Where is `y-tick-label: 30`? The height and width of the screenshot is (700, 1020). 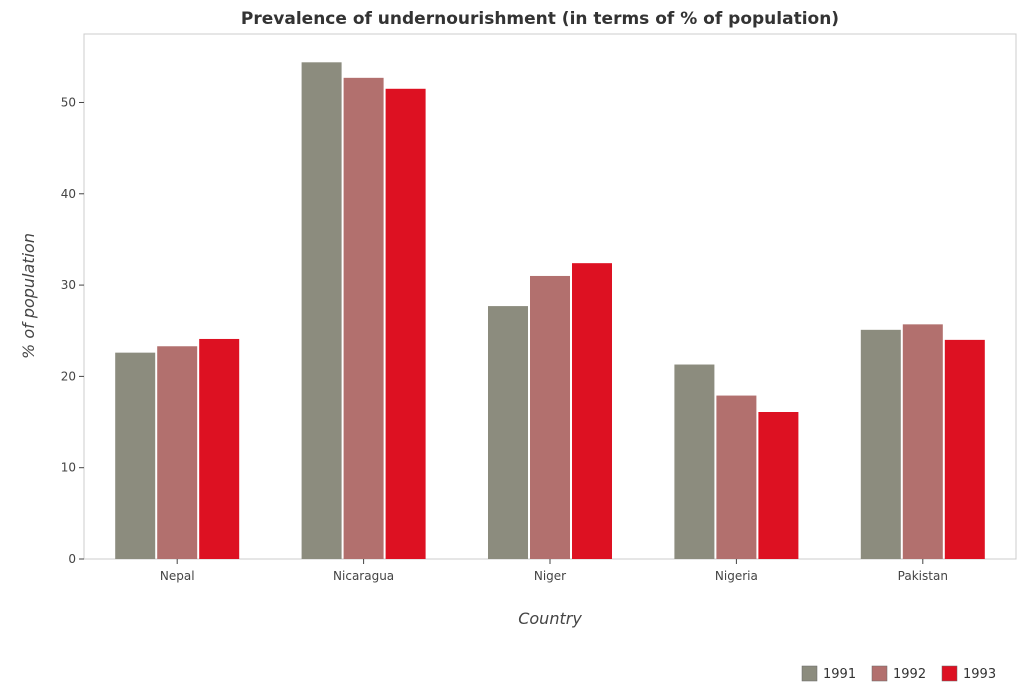 y-tick-label: 30 is located at coordinates (68, 285).